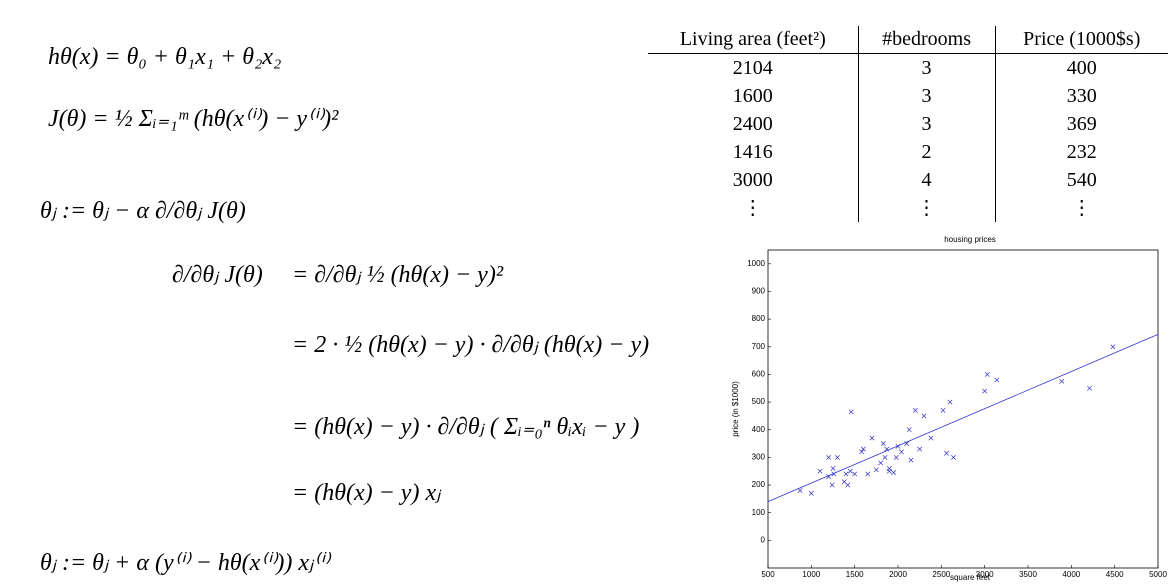  What do you see at coordinates (752, 68) in the screenshot?
I see `table-cell: 2104` at bounding box center [752, 68].